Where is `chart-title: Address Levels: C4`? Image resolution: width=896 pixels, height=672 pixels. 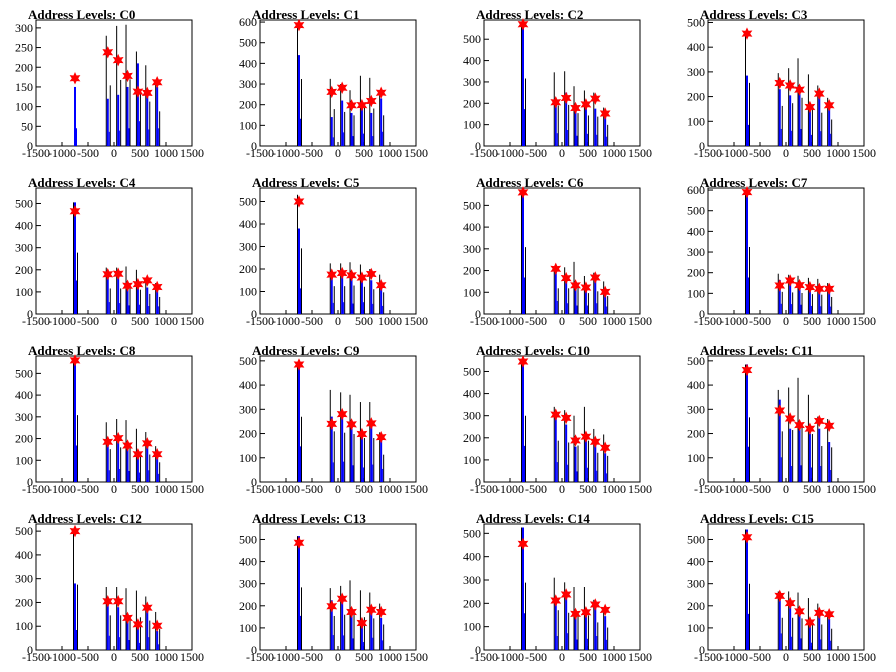 chart-title: Address Levels: C4 is located at coordinates (82, 182).